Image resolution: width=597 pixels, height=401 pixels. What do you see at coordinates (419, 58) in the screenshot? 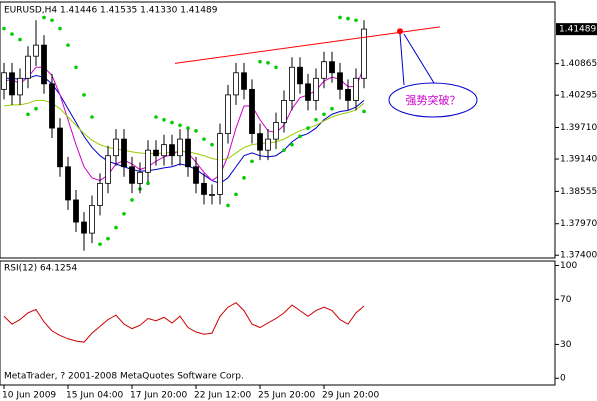
I see `callout-line` at bounding box center [419, 58].